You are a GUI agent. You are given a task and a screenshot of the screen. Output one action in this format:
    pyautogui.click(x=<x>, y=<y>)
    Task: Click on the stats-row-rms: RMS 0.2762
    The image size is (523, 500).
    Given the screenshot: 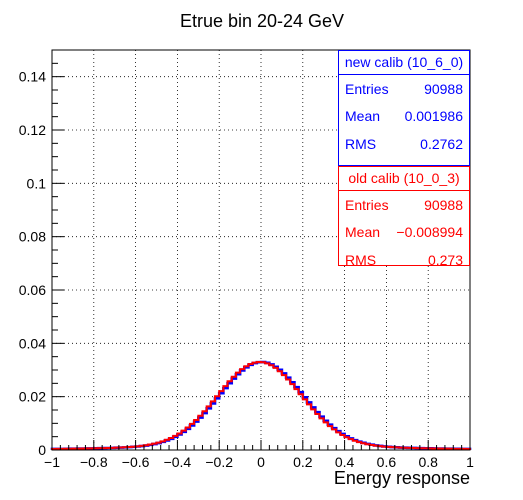 What is the action you would take?
    pyautogui.click(x=404, y=144)
    